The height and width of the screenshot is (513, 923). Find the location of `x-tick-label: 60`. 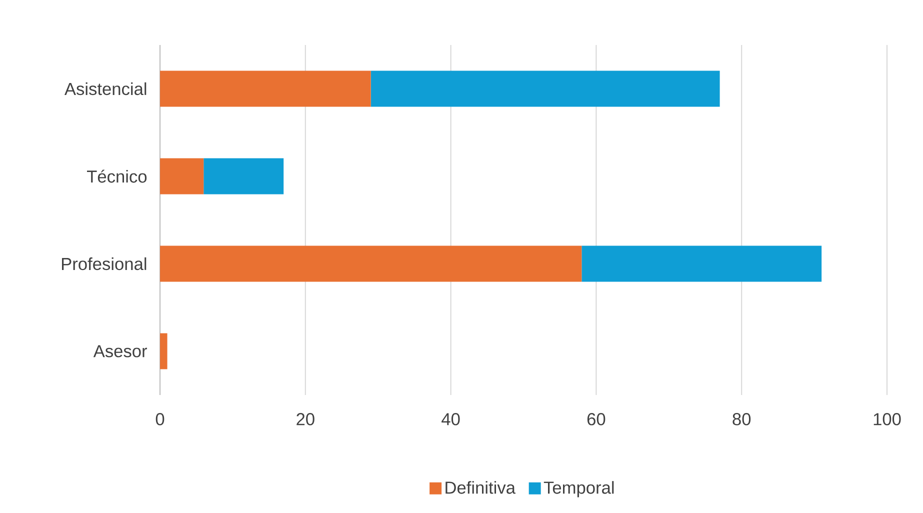

x-tick-label: 60 is located at coordinates (596, 419).